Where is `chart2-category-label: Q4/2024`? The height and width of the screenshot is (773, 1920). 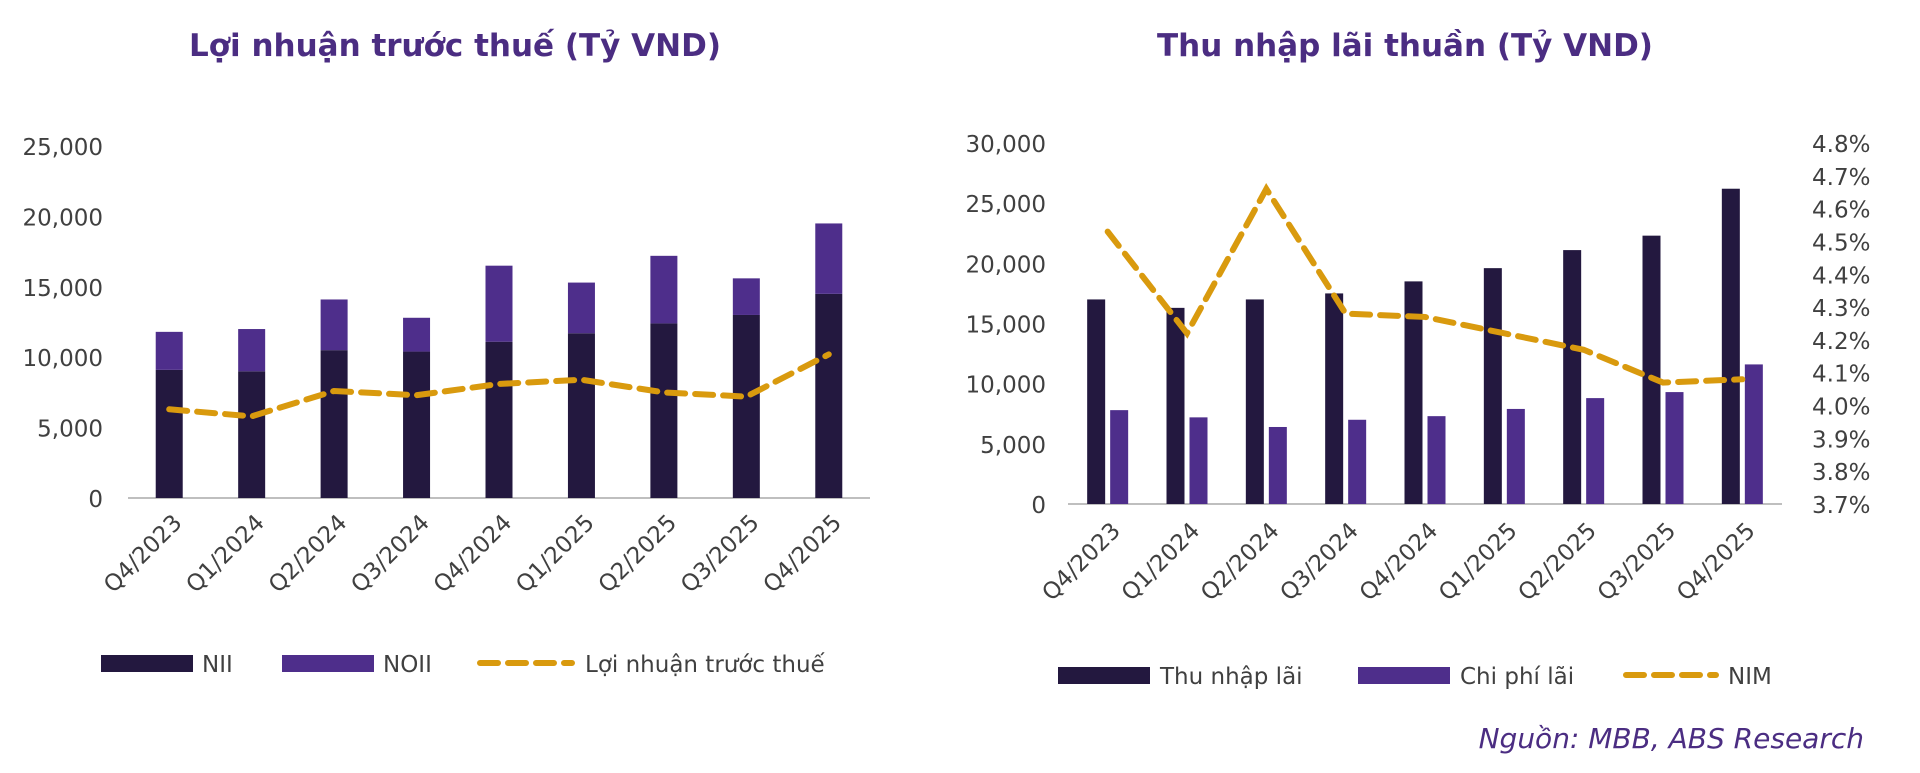 chart2-category-label: Q4/2024 is located at coordinates (1399, 562).